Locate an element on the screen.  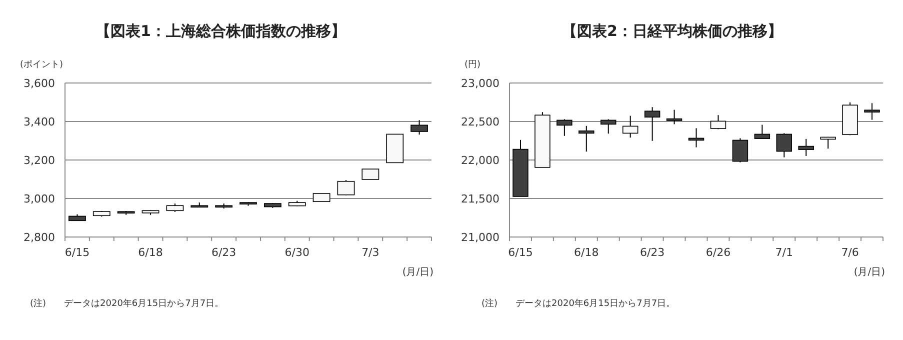
chart-title: 【図表1：上海総合株価指数の推移】 is located at coordinates (221, 31).